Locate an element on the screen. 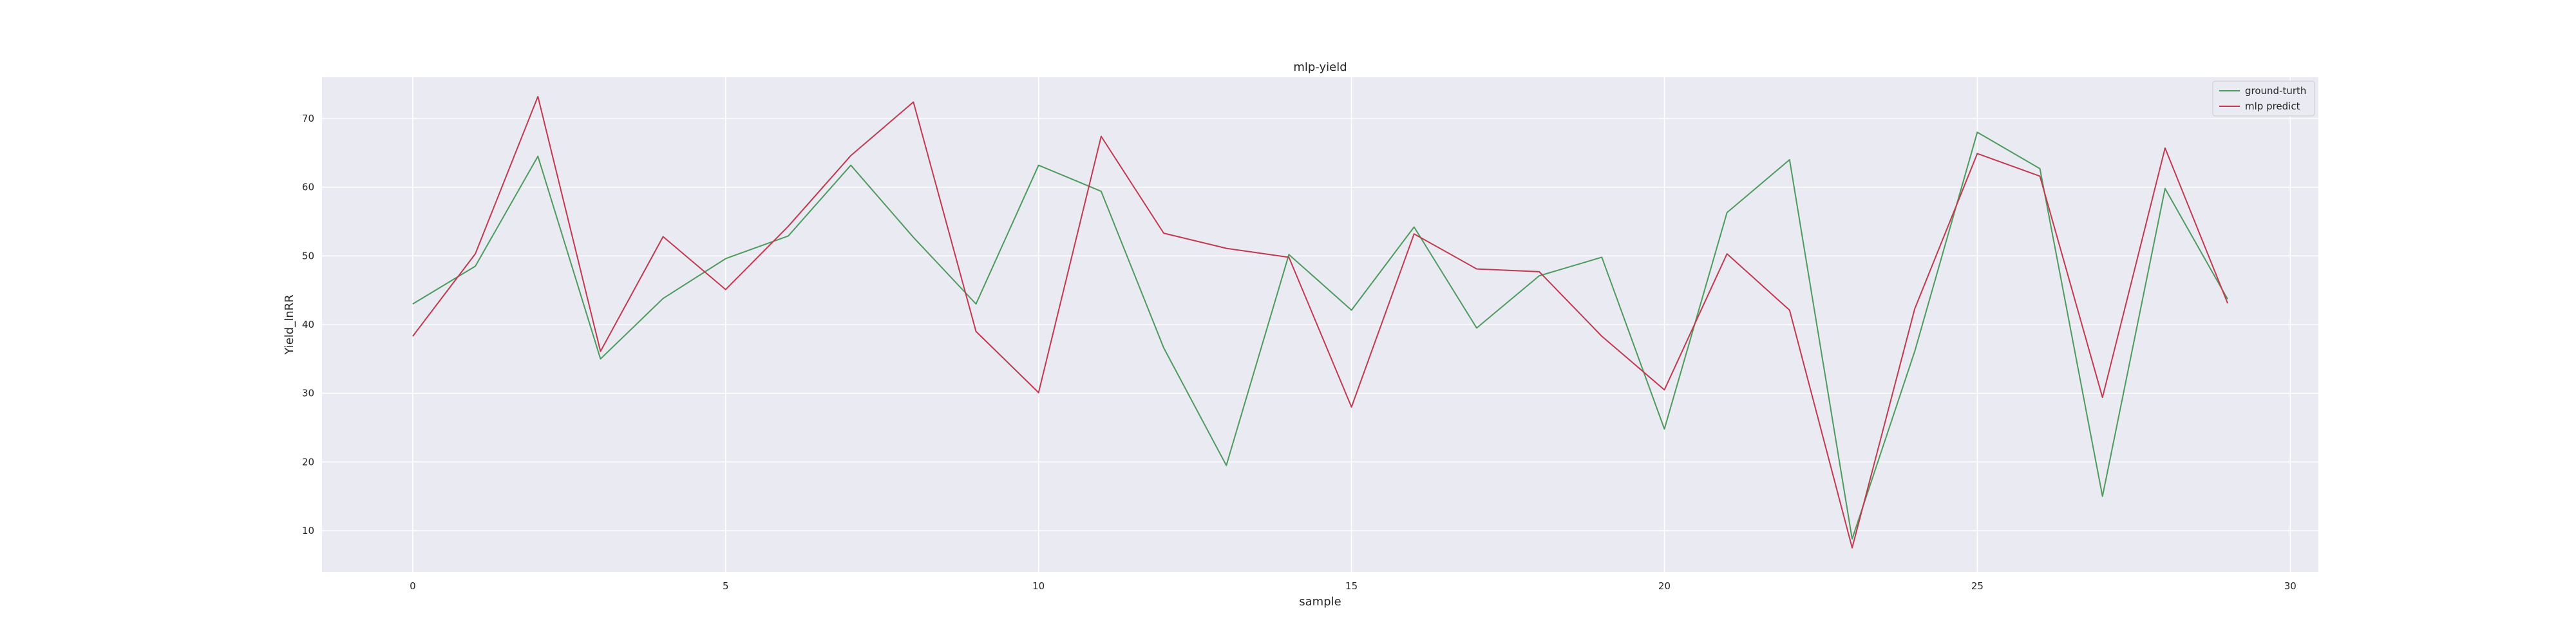 The height and width of the screenshot is (644, 2576). y-tick-label: 20 is located at coordinates (308, 462).